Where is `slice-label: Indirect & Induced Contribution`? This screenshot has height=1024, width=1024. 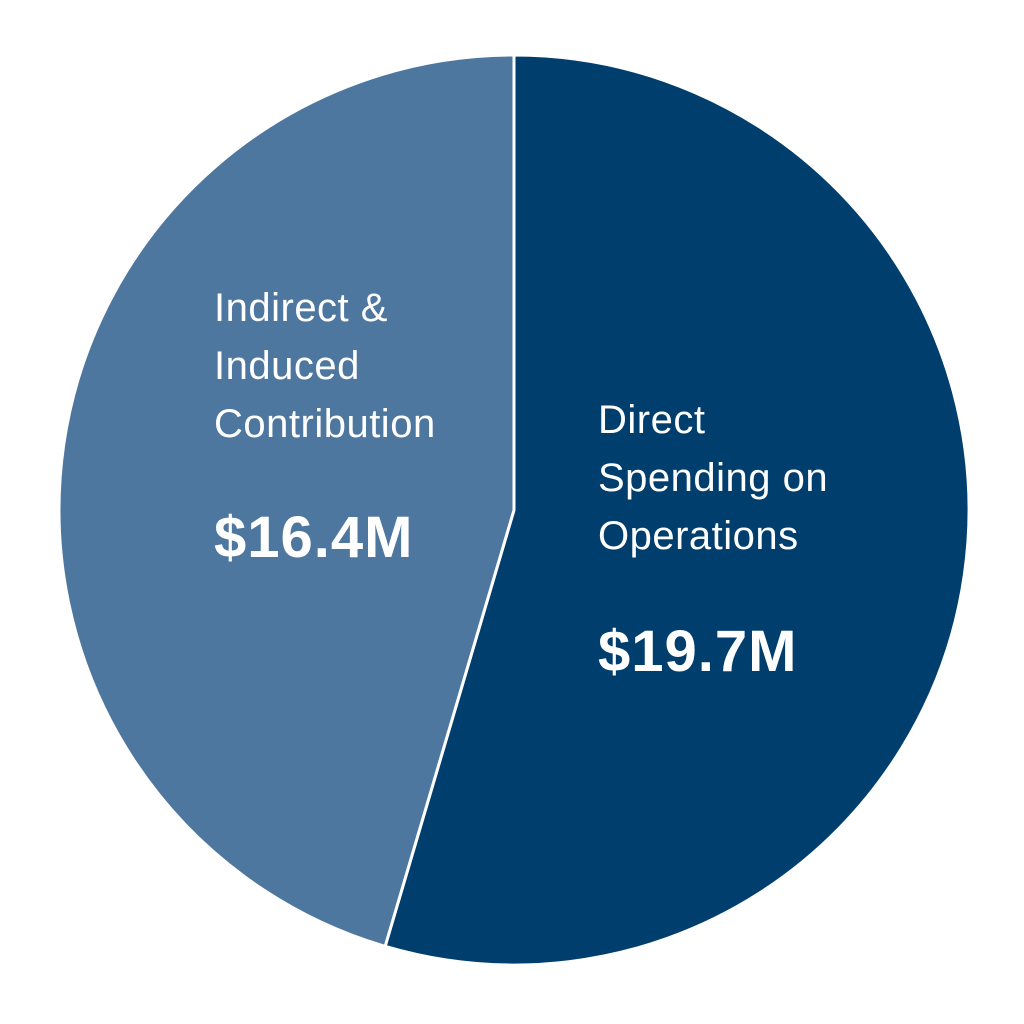
slice-label: Indirect & Induced Contribution is located at coordinates (325, 366).